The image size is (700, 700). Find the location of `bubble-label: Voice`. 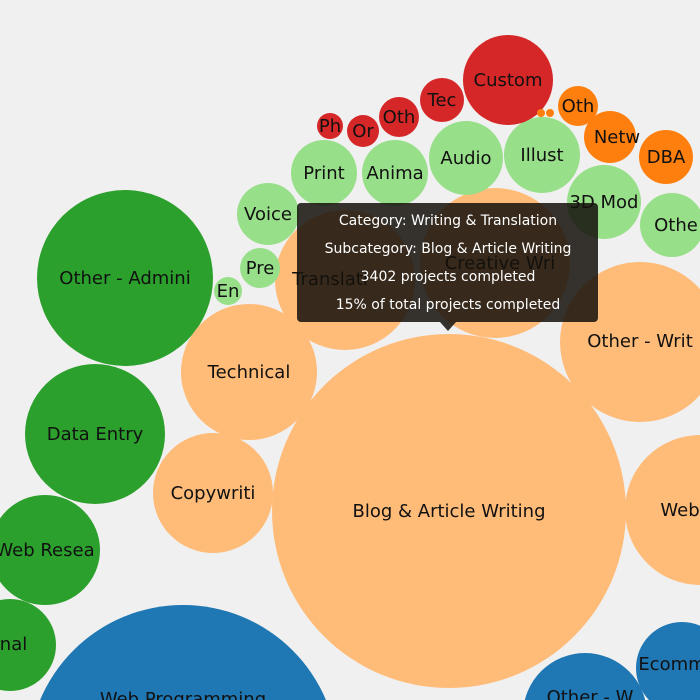

bubble-label: Voice is located at coordinates (268, 214).